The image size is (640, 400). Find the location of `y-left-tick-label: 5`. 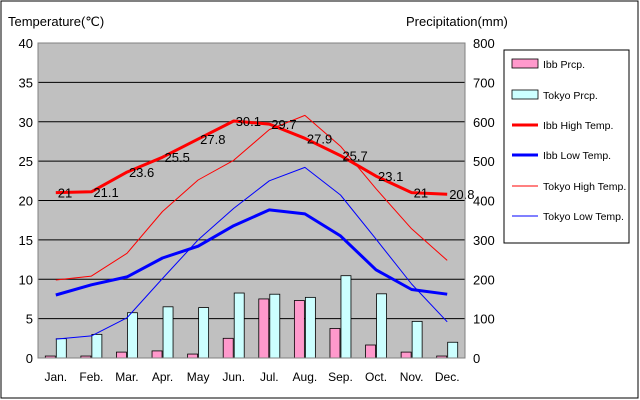

y-left-tick-label: 5 is located at coordinates (29, 319).